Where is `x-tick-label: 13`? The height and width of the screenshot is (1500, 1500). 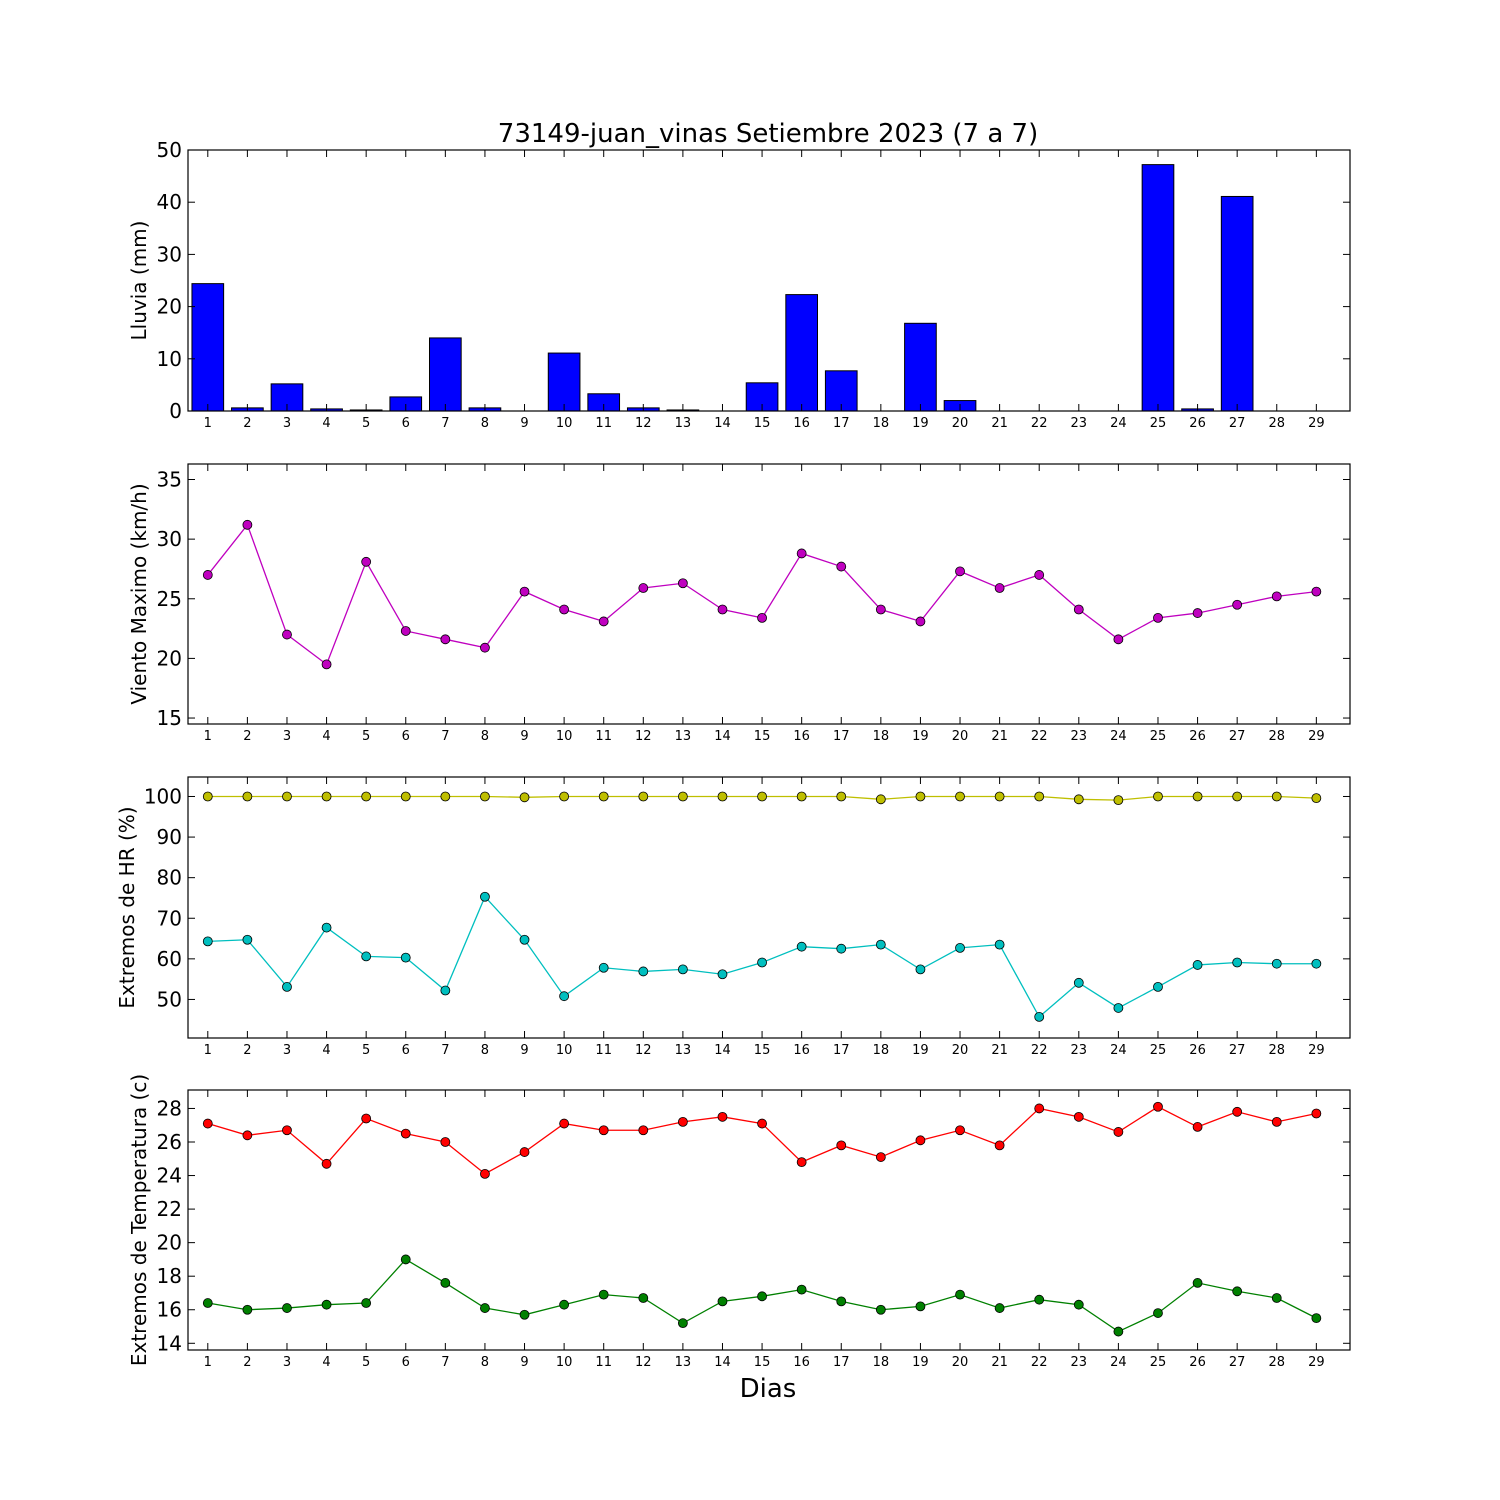 x-tick-label: 13 is located at coordinates (683, 736).